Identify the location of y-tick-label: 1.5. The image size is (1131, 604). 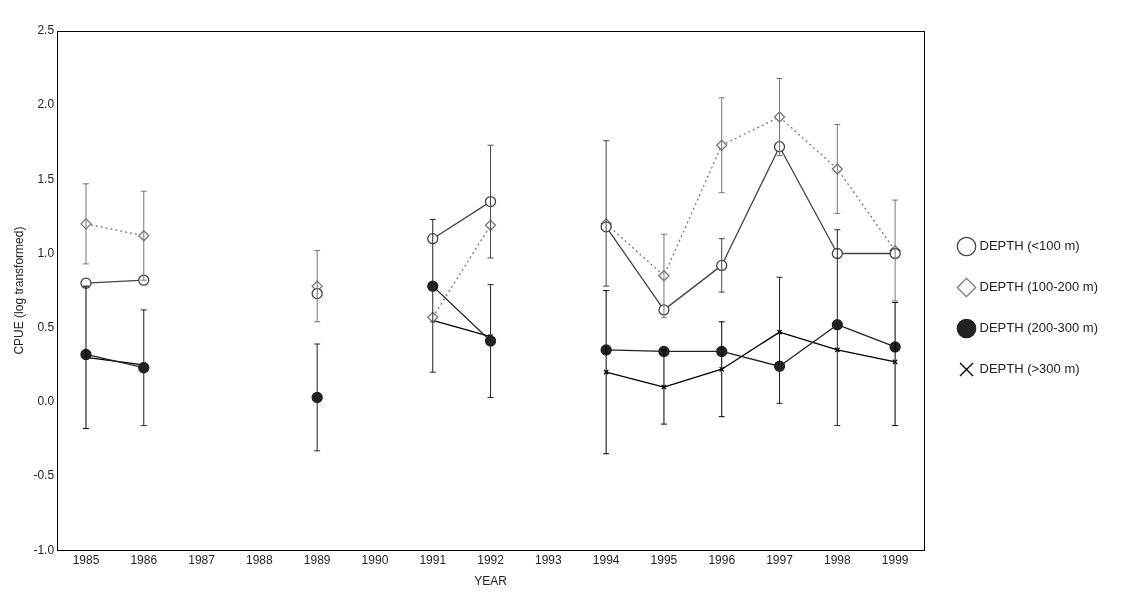
(46, 178).